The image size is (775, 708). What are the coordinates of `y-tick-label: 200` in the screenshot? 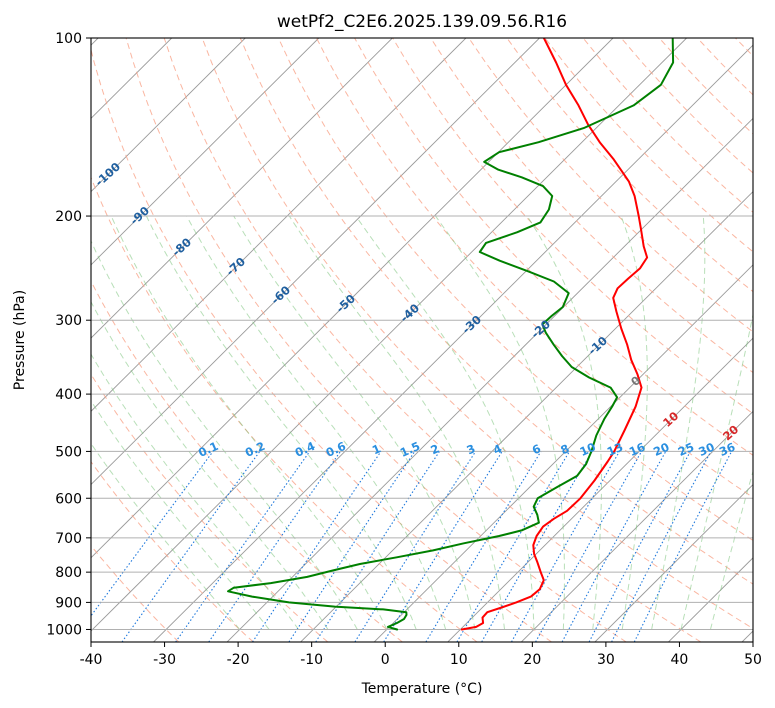 It's located at (68, 217).